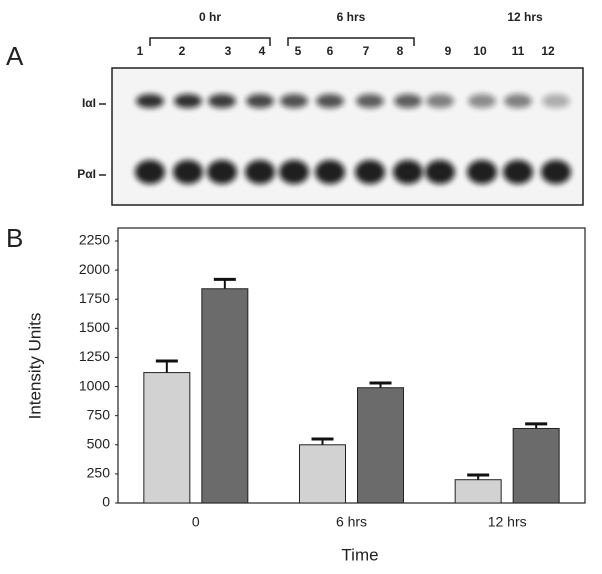 This screenshot has width=602, height=574. What do you see at coordinates (196, 522) in the screenshot?
I see `x-tick-label: 0` at bounding box center [196, 522].